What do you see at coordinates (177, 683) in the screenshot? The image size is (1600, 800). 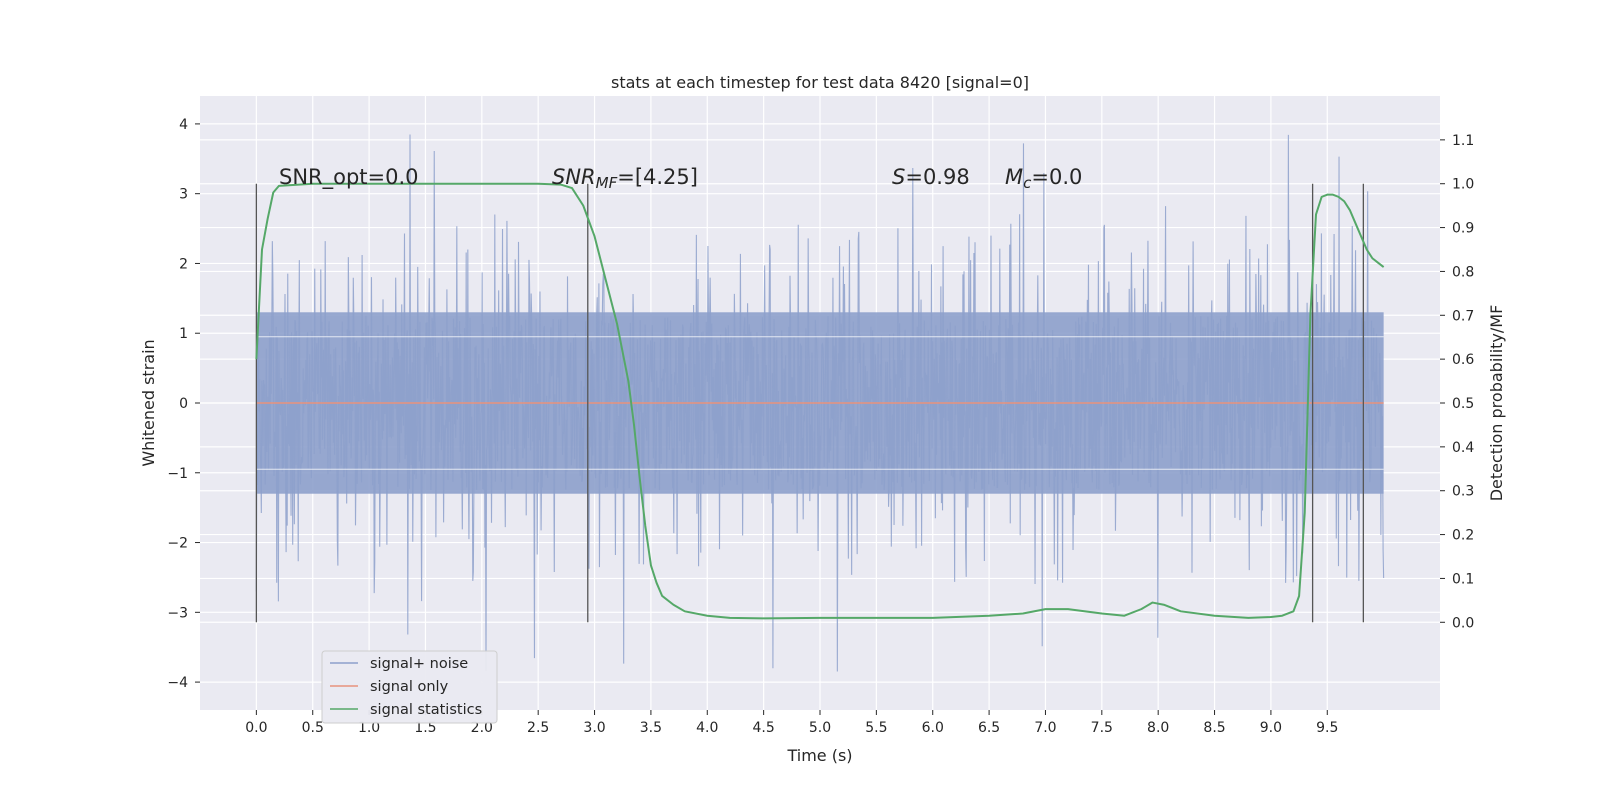 I see `left-y-tick-label: −4` at bounding box center [177, 683].